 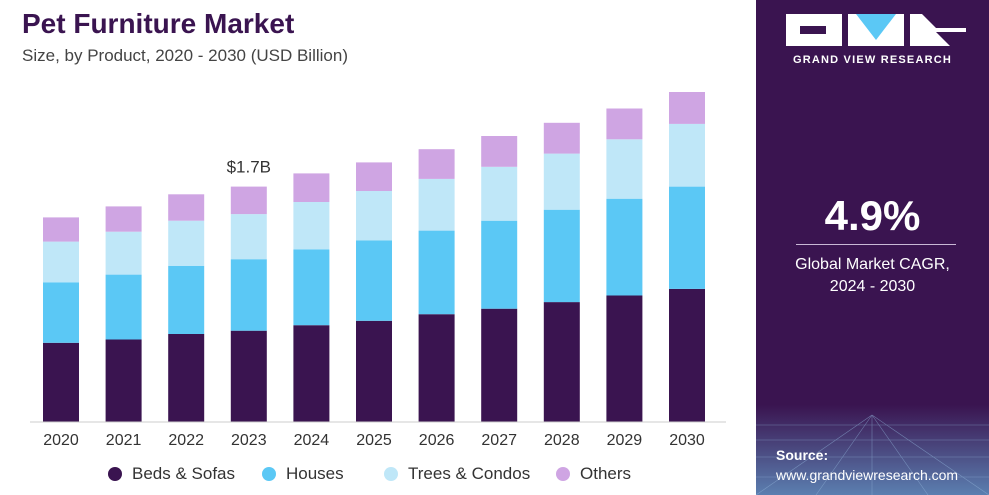 What do you see at coordinates (123, 307) in the screenshot?
I see `bar-2021-houses` at bounding box center [123, 307].